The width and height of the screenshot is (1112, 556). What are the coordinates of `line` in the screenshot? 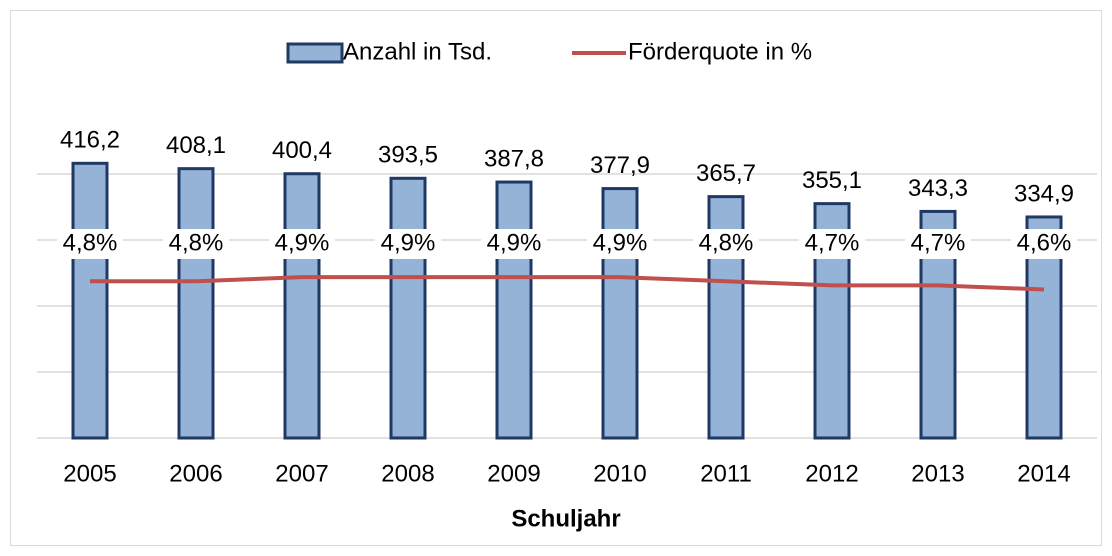 It's located at (567, 283).